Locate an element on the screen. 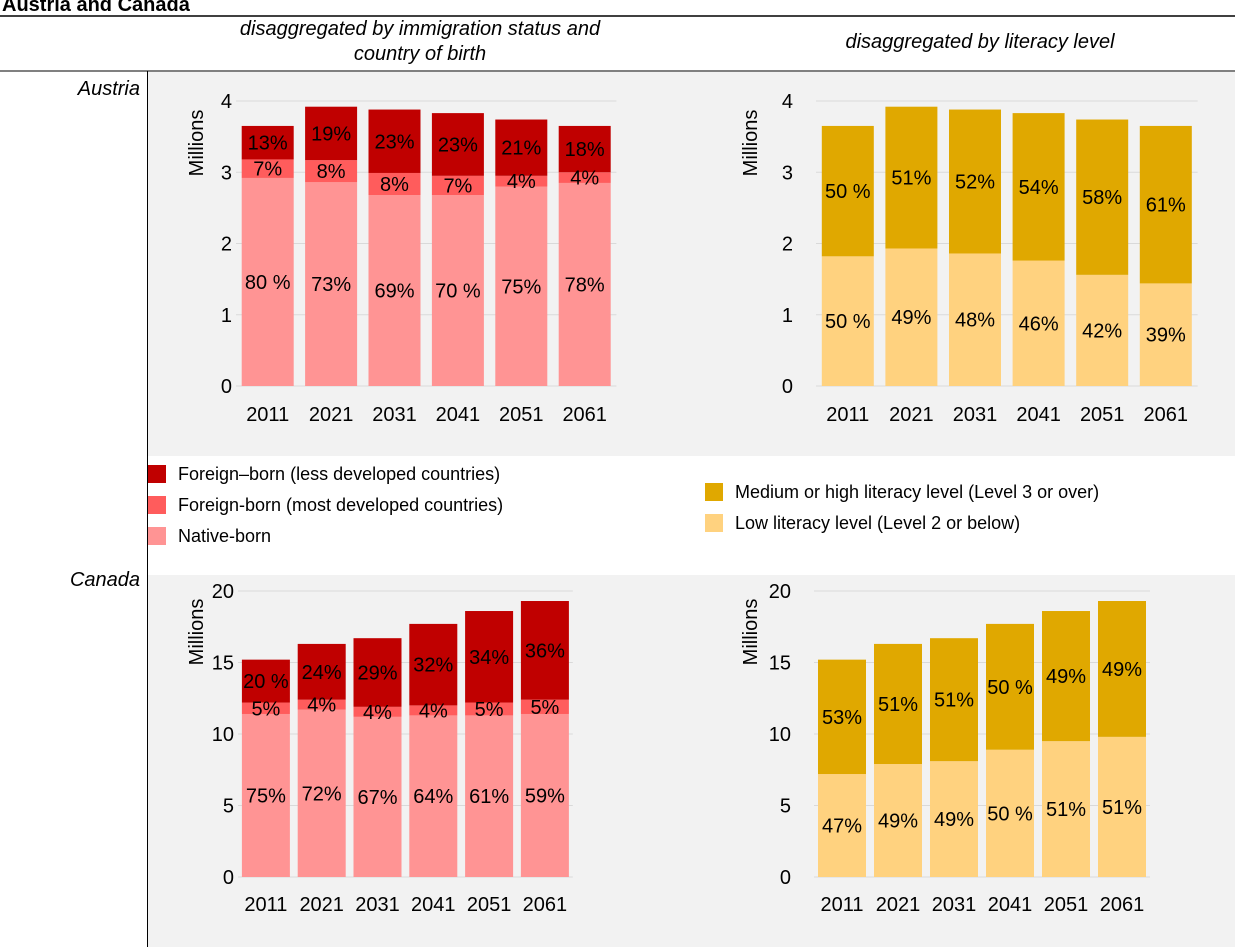  data-label: 24% is located at coordinates (322, 673).